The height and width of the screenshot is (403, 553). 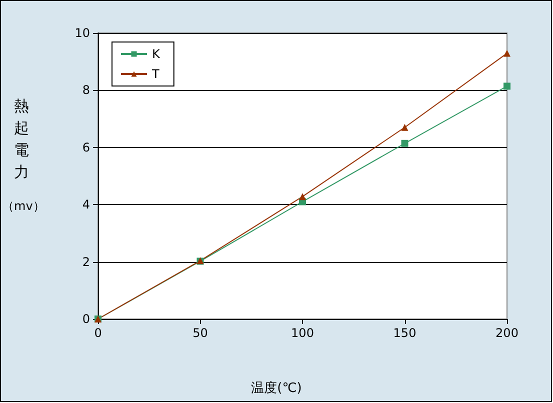 I want to click on x-tick-label: 0, so click(x=98, y=333).